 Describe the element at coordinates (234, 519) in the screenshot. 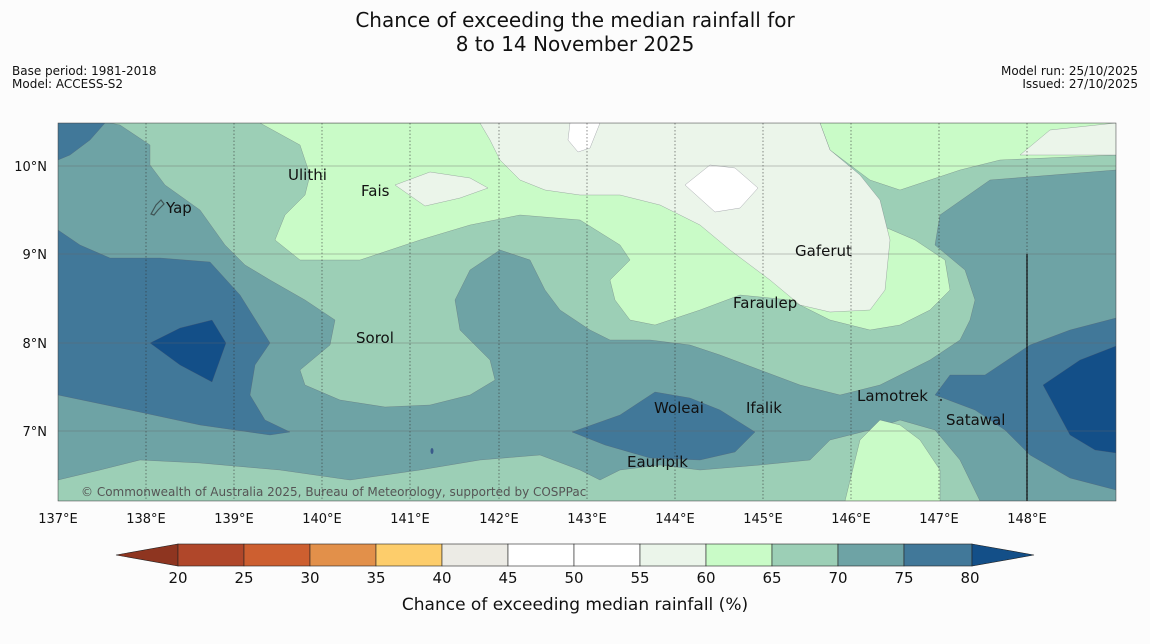

I see `lon-tick-139: 139°E` at that location.